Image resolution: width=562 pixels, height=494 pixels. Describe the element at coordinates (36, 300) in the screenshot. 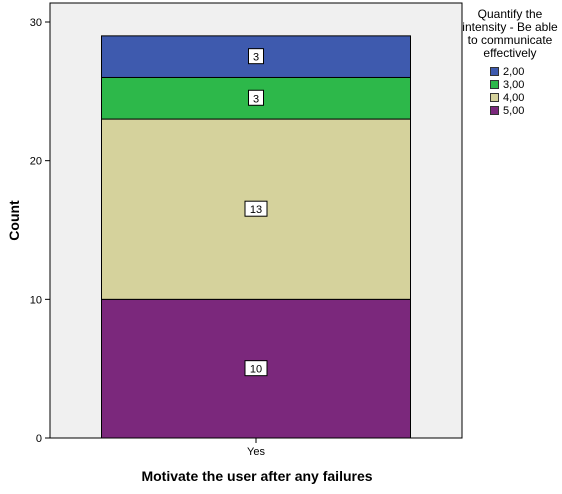

I see `y-tick-label: 10` at that location.